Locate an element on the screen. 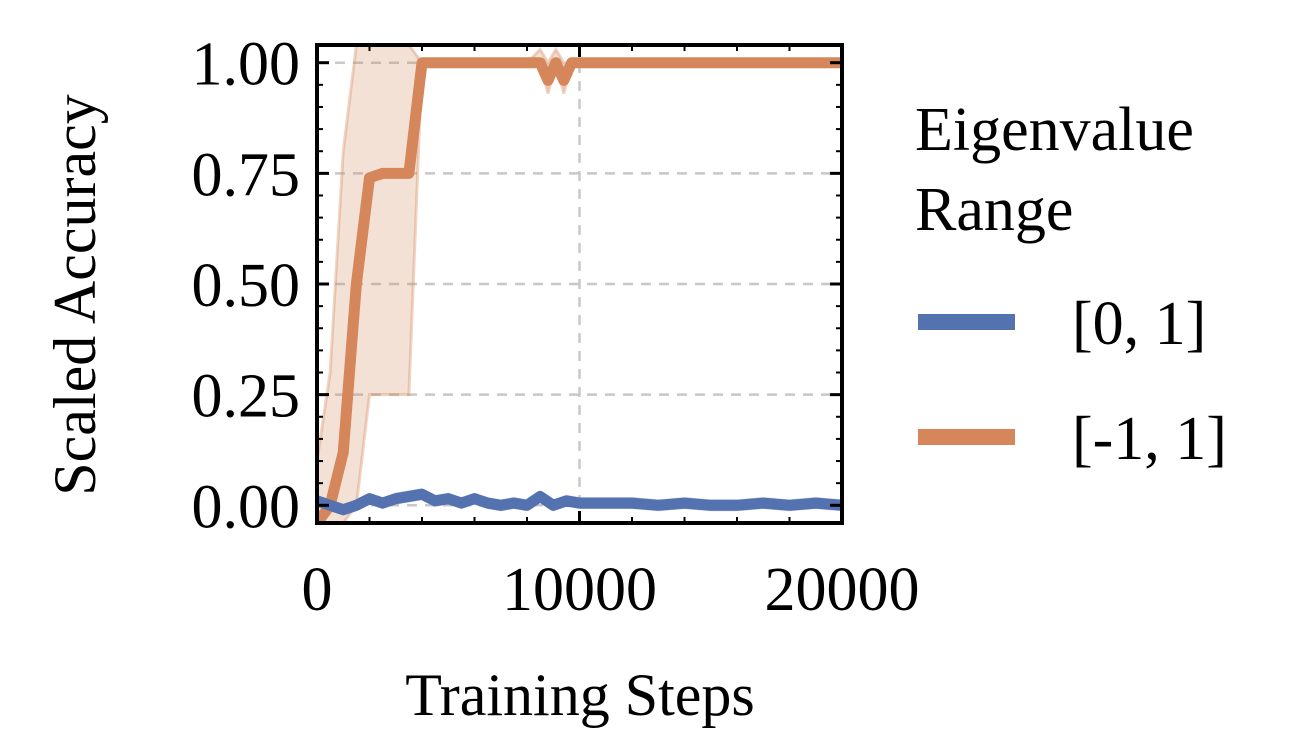 The width and height of the screenshot is (1300, 755). legend-label: [-1, 1] is located at coordinates (1149, 439).